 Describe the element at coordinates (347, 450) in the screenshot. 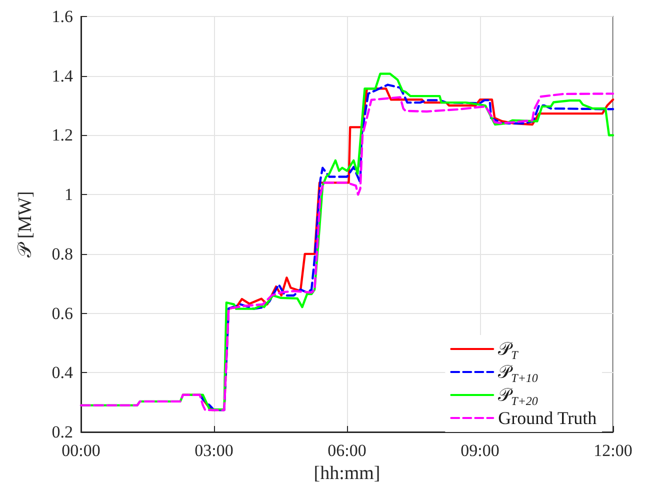

I see `x-tick-label: 06:00` at that location.